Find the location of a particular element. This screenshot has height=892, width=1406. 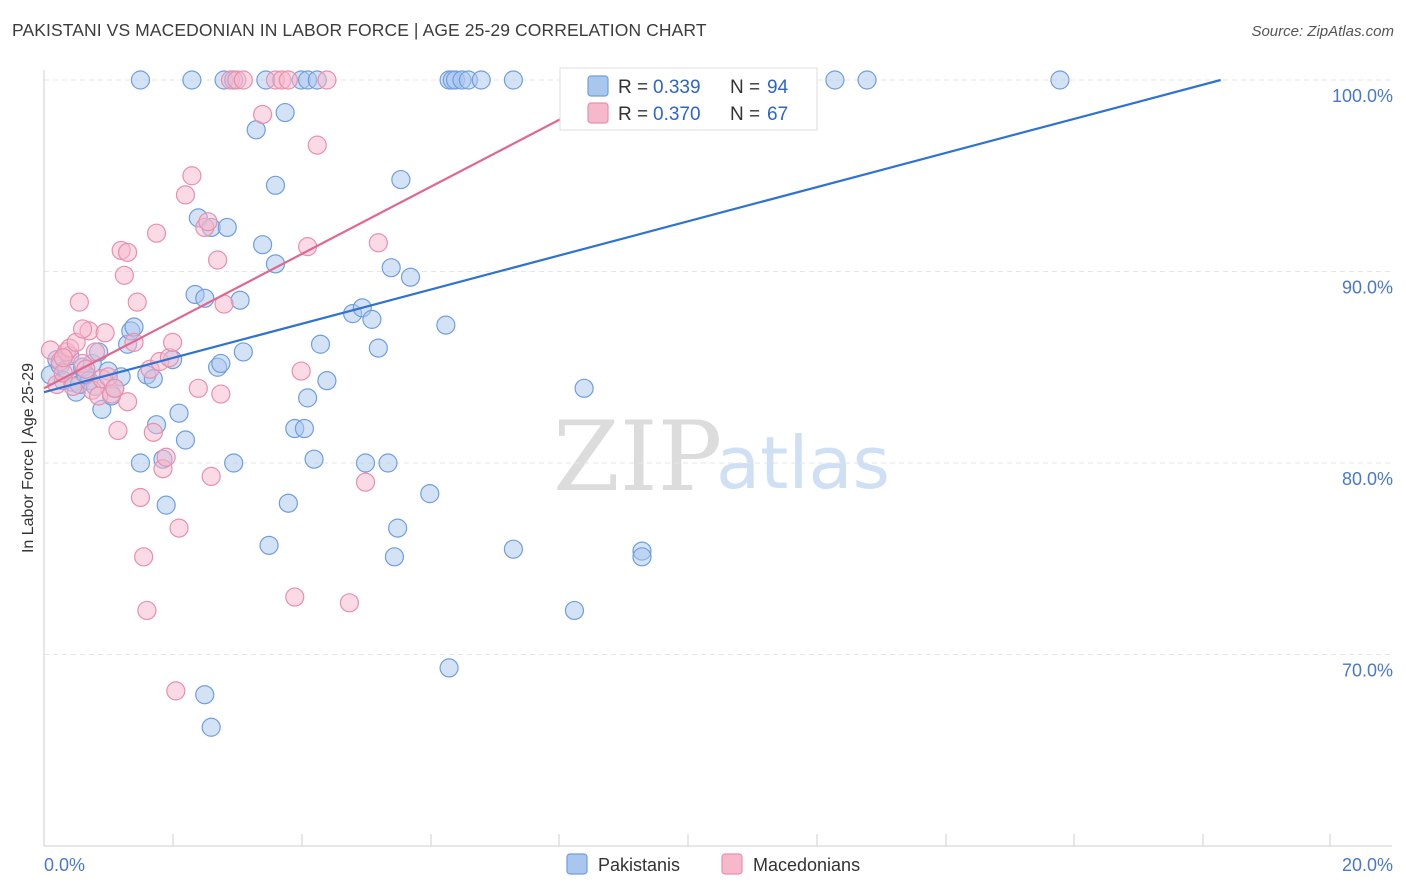

legend-r-value-pakistanis: 0.339 is located at coordinates (677, 87).